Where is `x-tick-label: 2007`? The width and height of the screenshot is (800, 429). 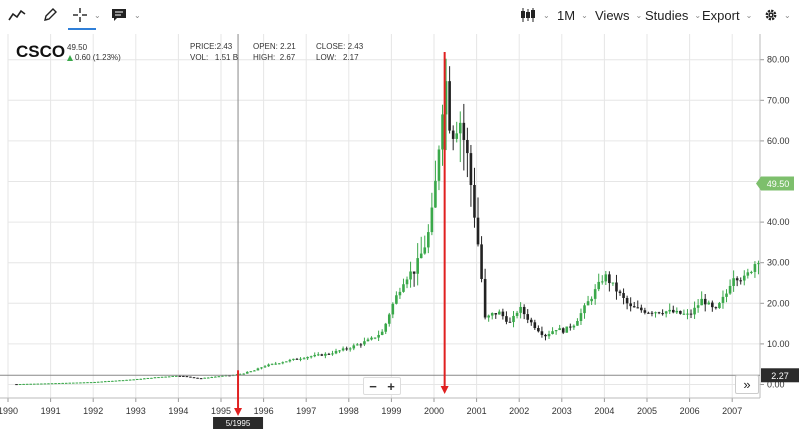 x-tick-label: 2007 is located at coordinates (732, 411).